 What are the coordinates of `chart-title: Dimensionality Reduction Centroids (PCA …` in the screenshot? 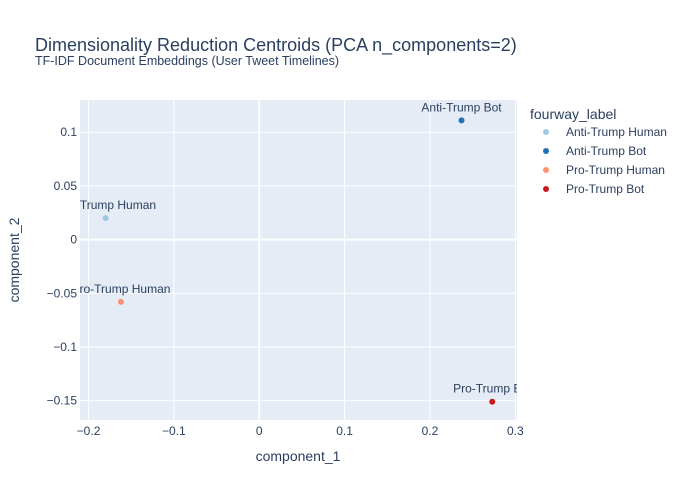 It's located at (276, 45).